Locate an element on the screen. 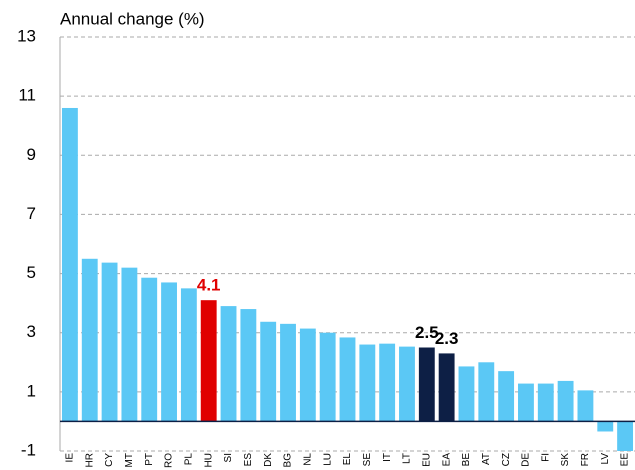  x-tick-label: EE is located at coordinates (625, 460).